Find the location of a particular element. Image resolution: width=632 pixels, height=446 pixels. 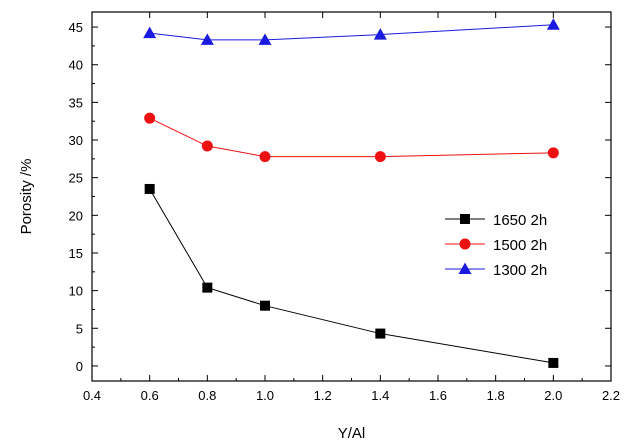

y-tick-label: 45 is located at coordinates (76, 27).